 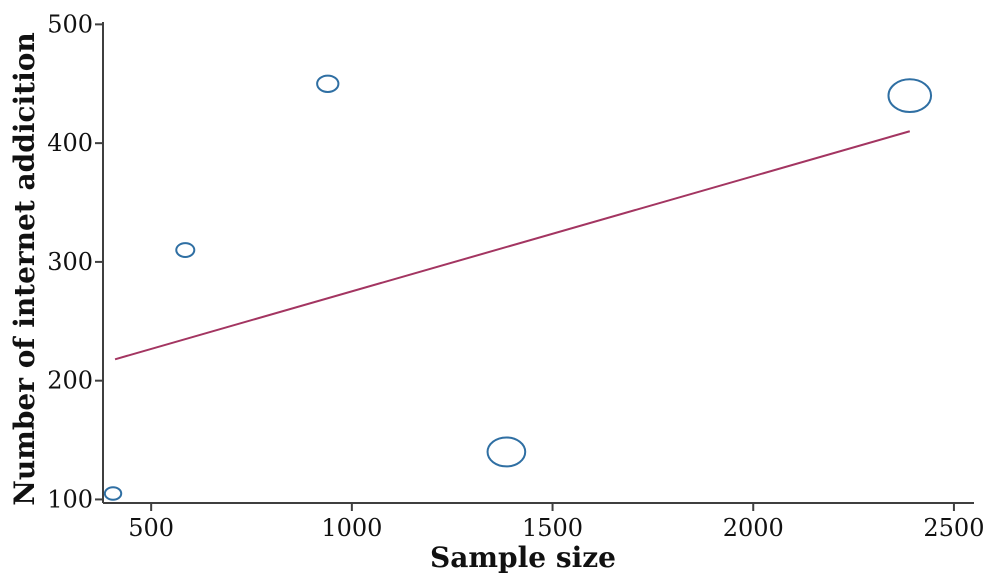 I want to click on x-tick-label: 2000, so click(x=753, y=528).